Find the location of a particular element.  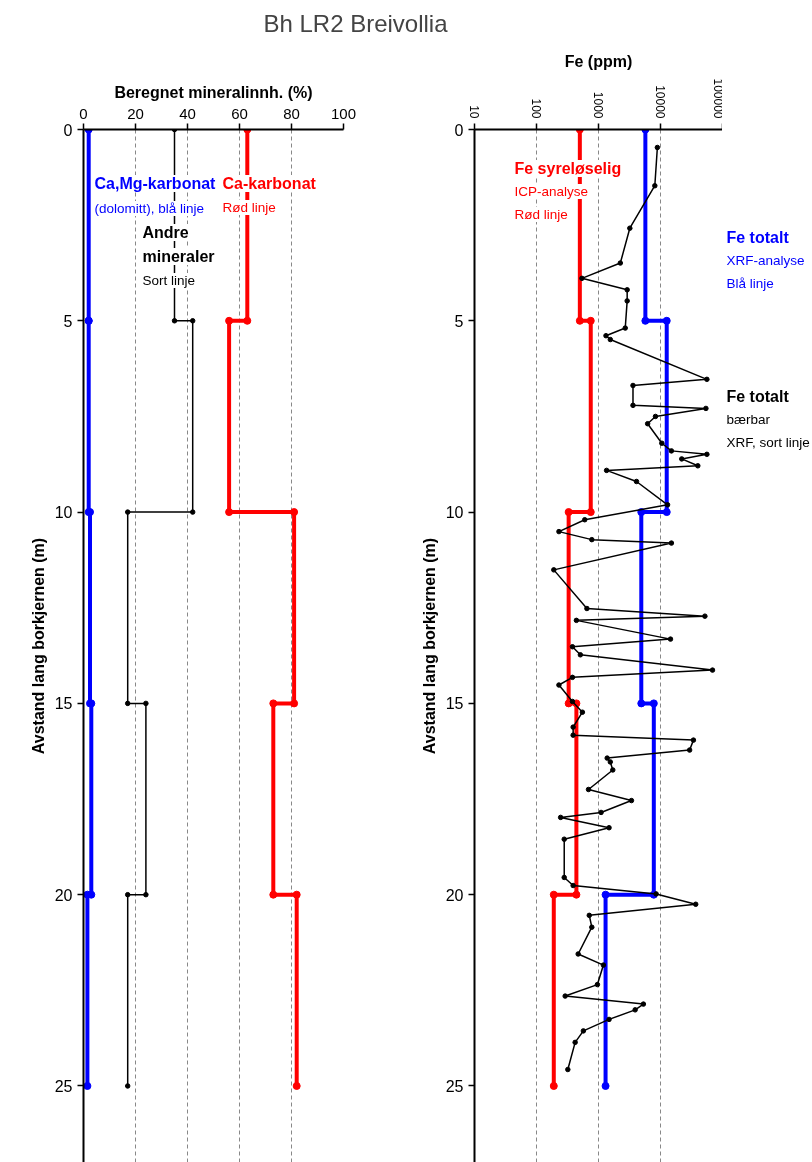

text: XRF, sort linje is located at coordinates (768, 442).